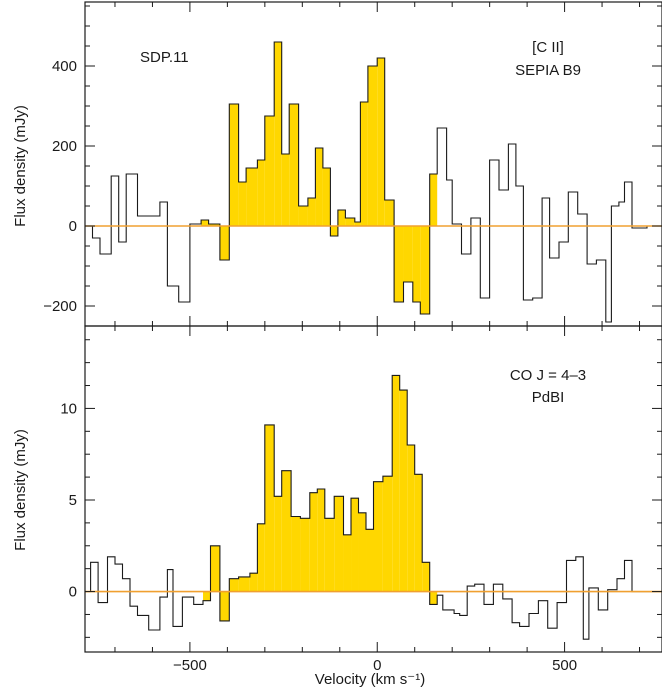 This screenshot has height=690, width=662. What do you see at coordinates (548, 375) in the screenshot?
I see `co-line-label: CO J = 4–3` at bounding box center [548, 375].